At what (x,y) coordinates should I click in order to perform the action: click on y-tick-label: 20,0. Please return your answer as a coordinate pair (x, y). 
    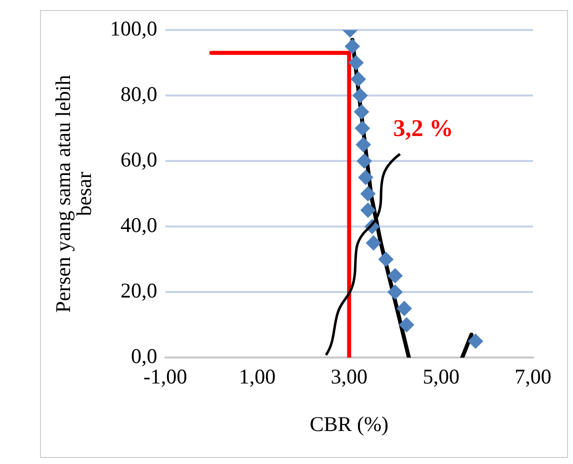
    Looking at the image, I should click on (139, 290).